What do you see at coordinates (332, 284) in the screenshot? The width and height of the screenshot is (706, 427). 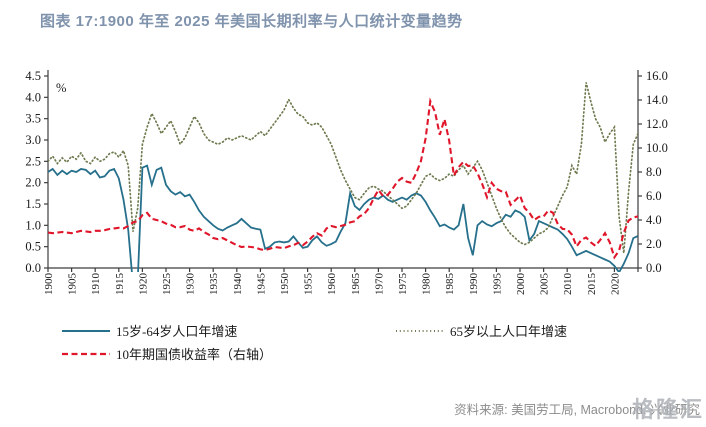 I see `x-axis-year-label: 1960` at bounding box center [332, 284].